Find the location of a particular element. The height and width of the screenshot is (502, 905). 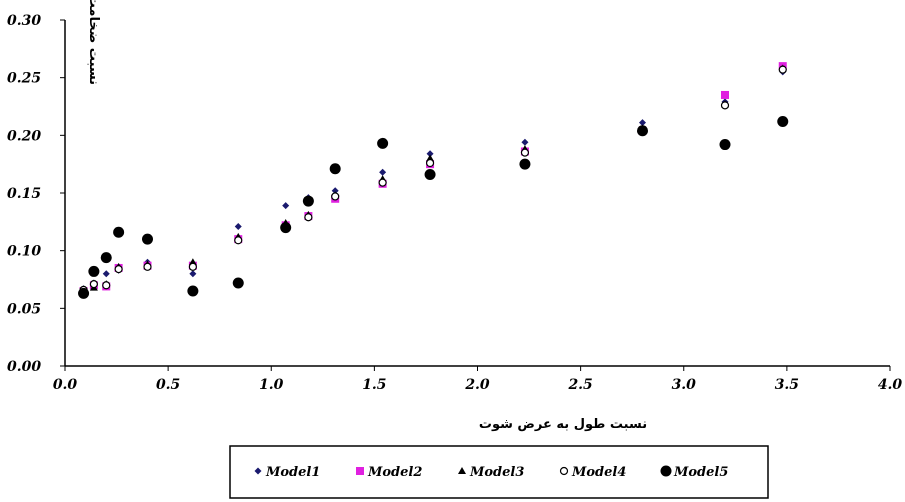

legend-item-model5: Model5 is located at coordinates (694, 472).